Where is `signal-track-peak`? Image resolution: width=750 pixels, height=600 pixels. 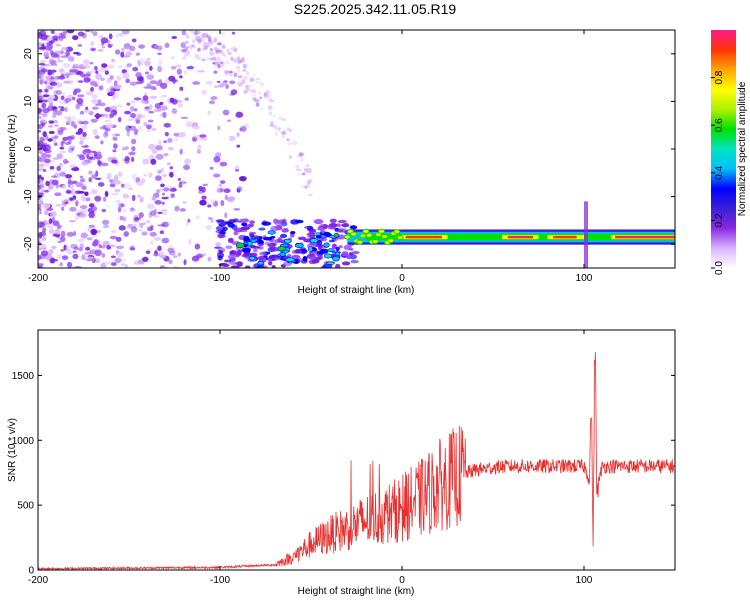 signal-track-peak is located at coordinates (424, 237).